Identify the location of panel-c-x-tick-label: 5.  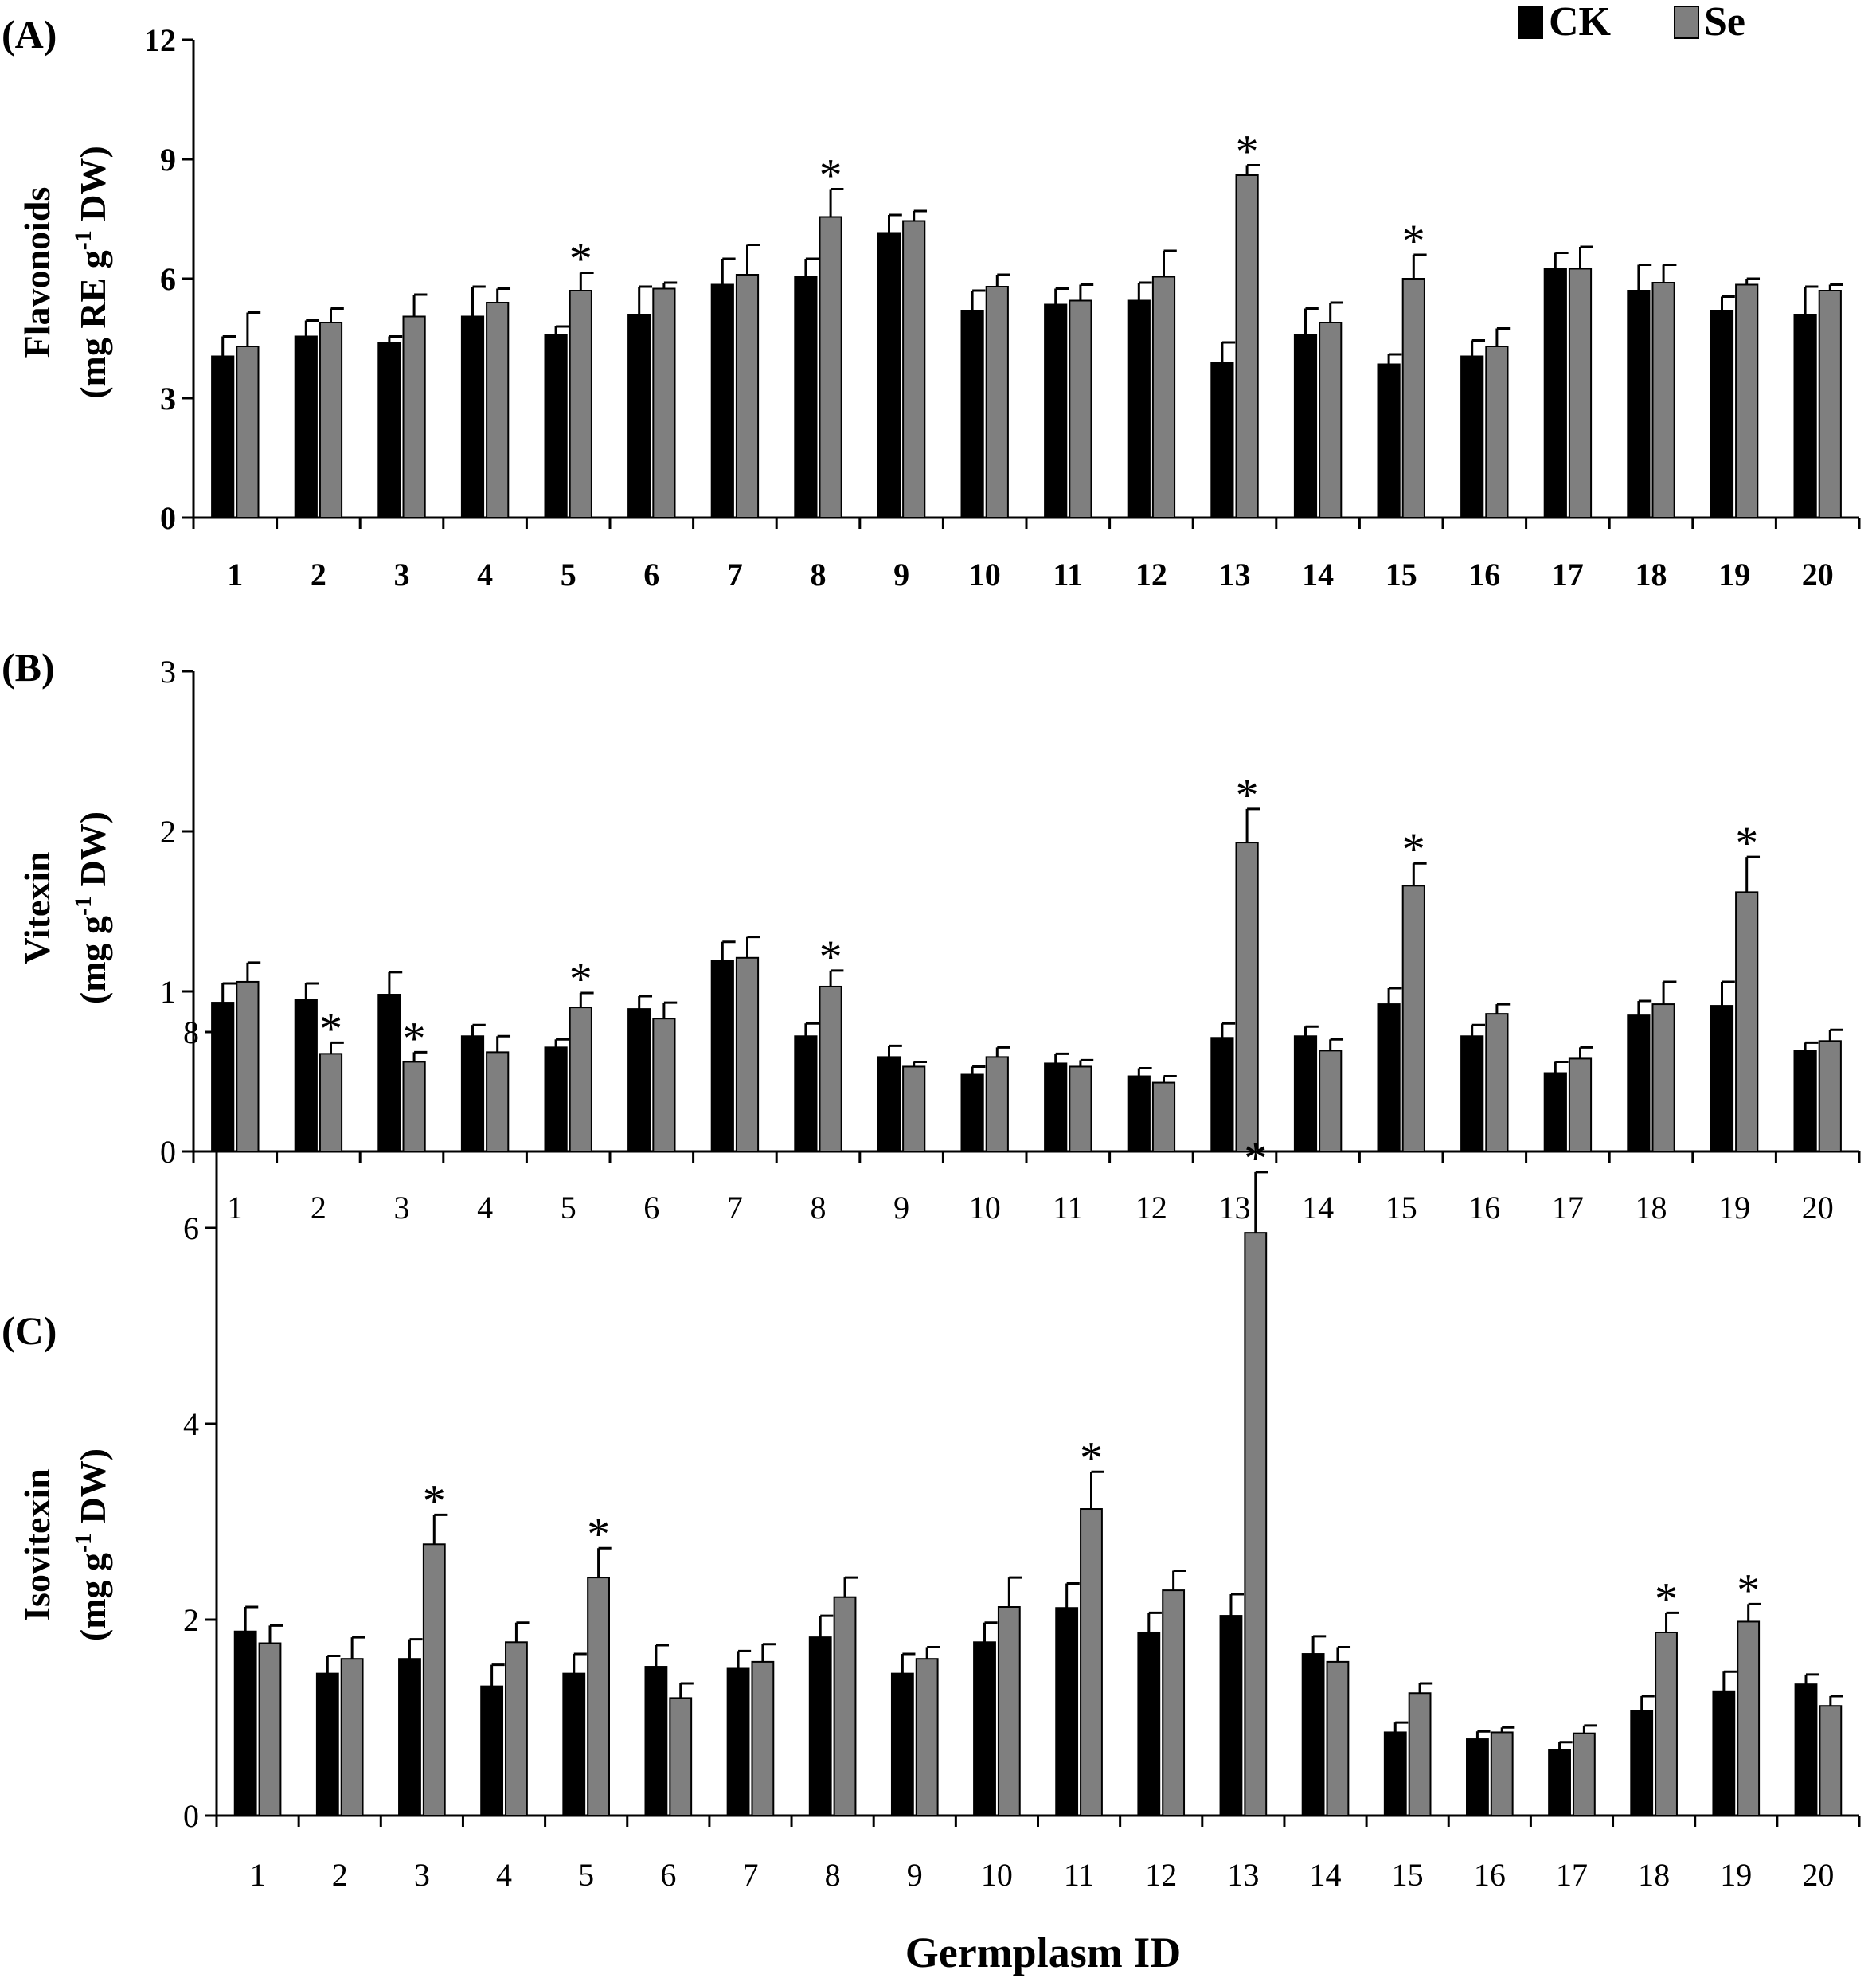
(586, 1875).